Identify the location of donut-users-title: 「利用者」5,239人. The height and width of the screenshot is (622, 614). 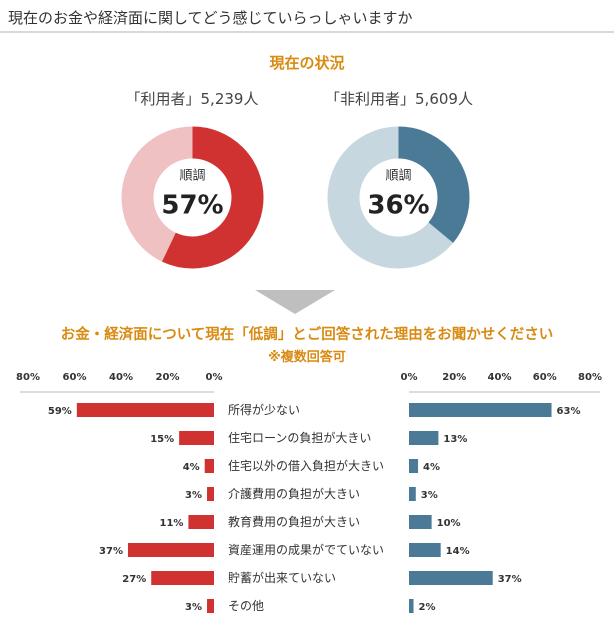
(192, 99).